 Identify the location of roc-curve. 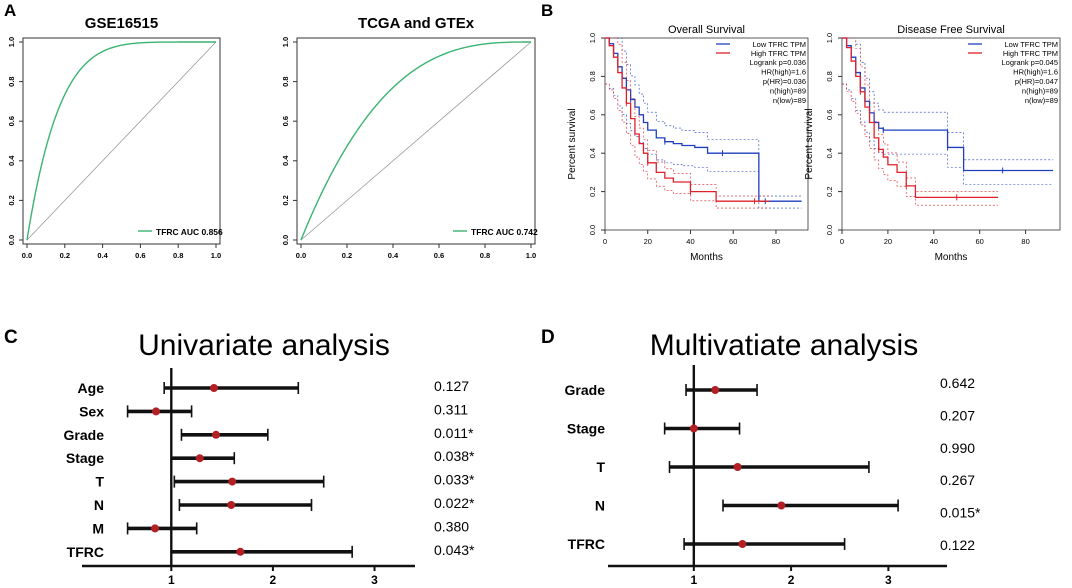
(415, 141).